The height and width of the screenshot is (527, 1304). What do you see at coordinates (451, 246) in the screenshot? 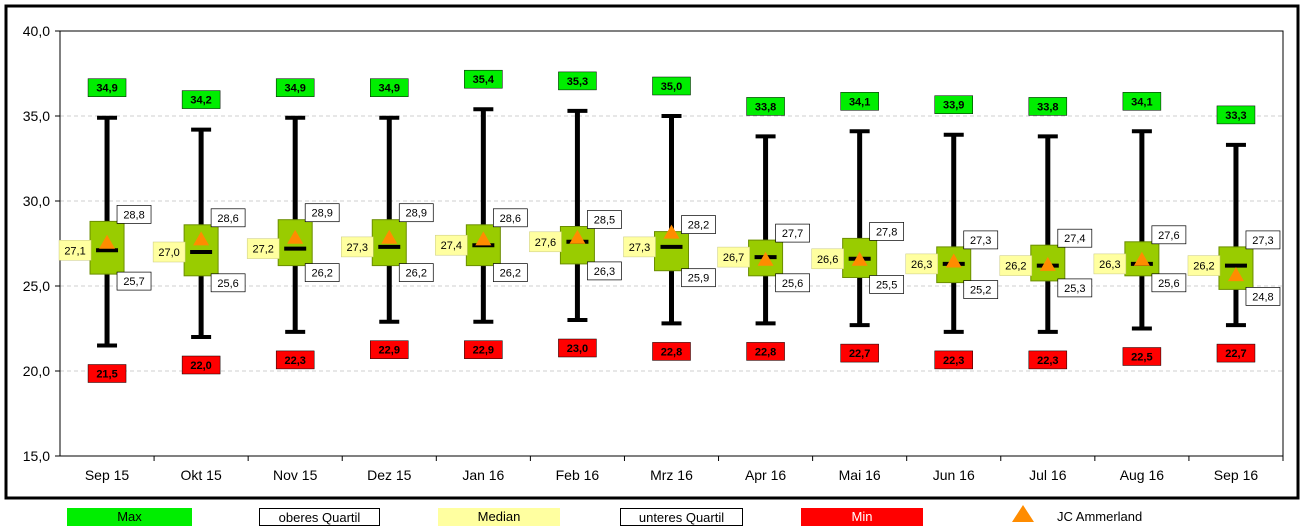
I see `median-label: 27,4` at bounding box center [451, 246].